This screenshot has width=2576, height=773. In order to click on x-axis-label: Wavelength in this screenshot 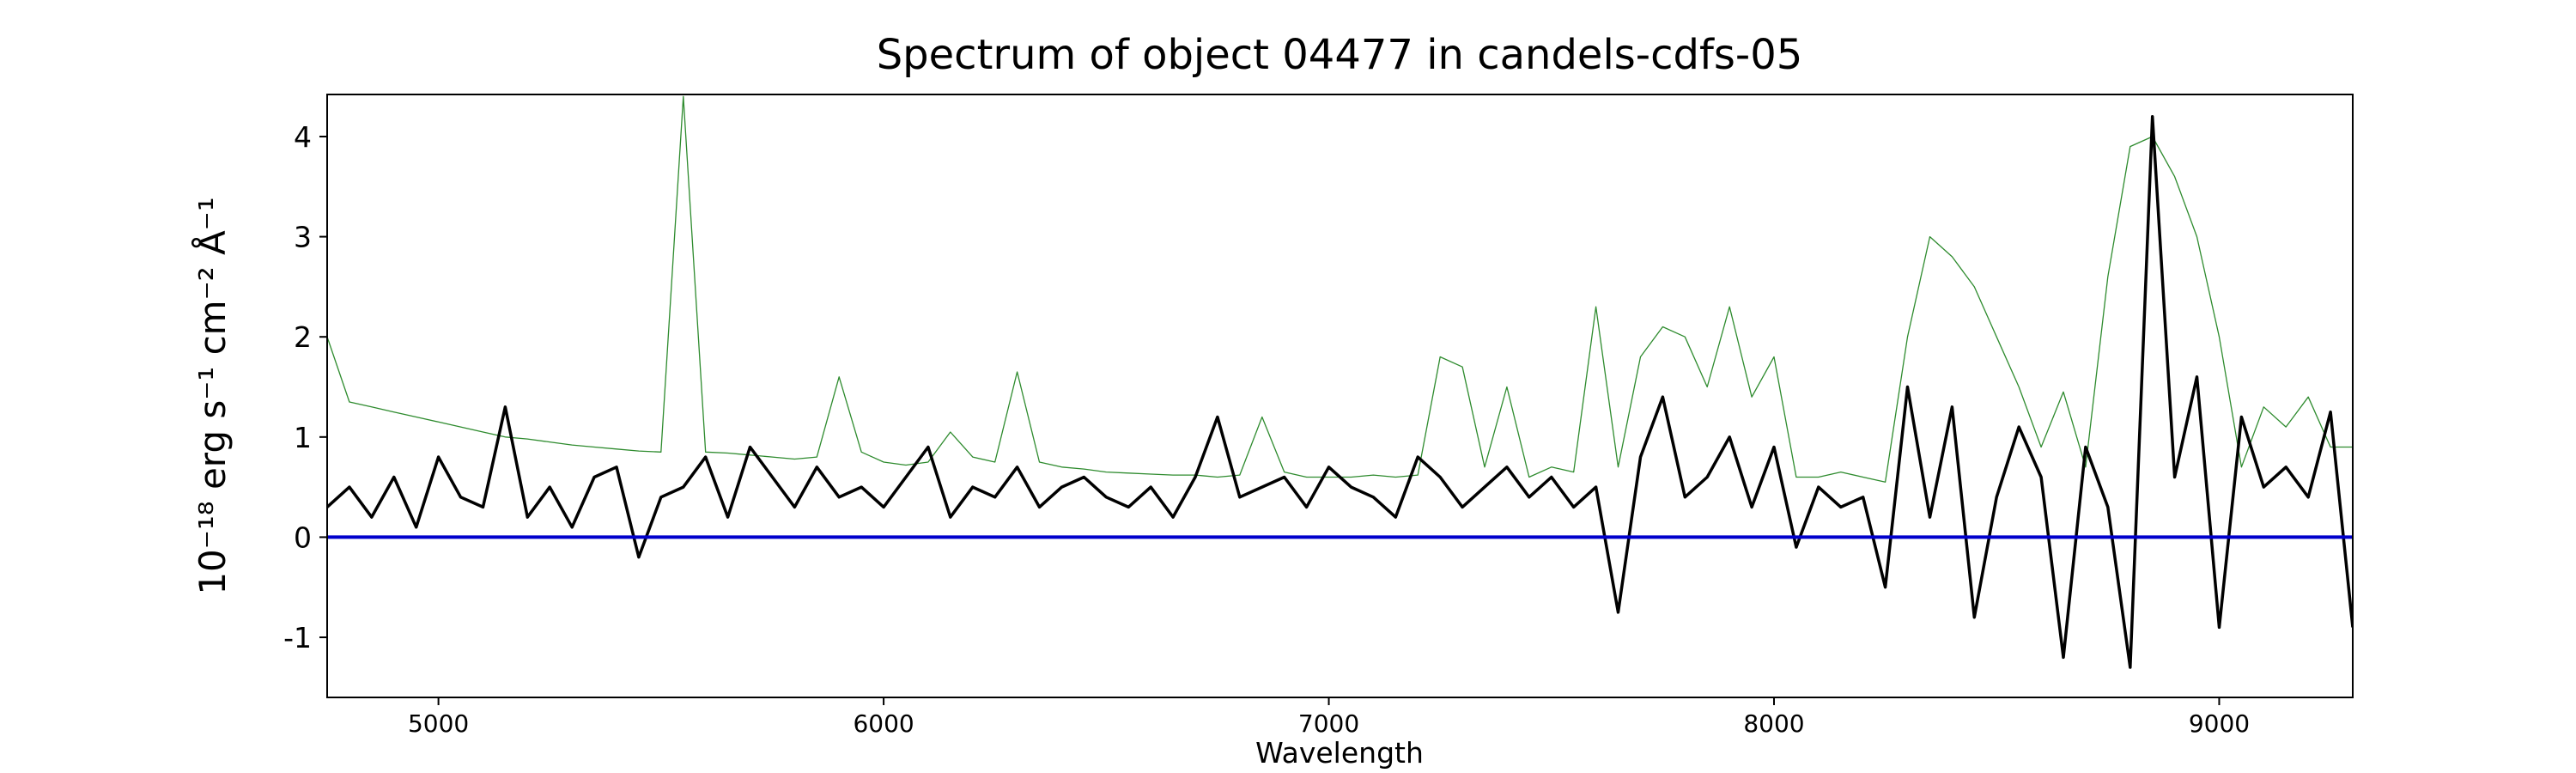, I will do `click(1339, 753)`.